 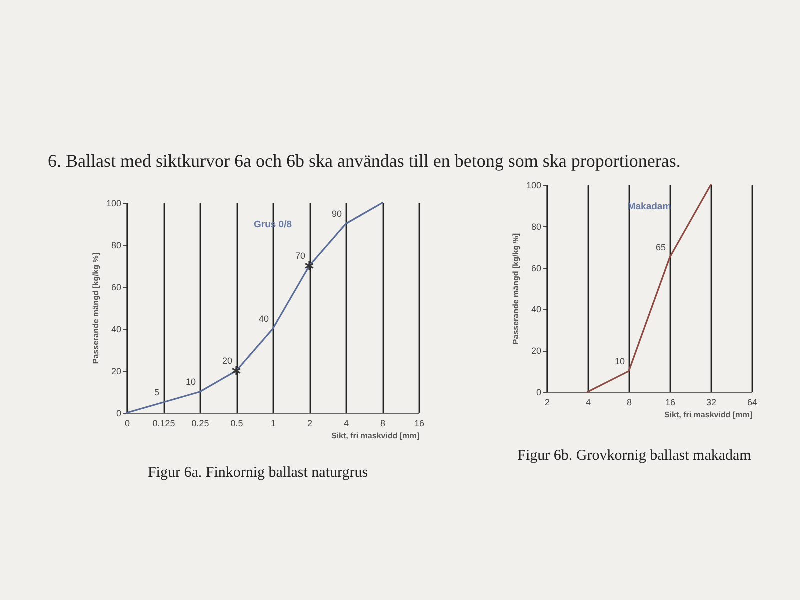 I want to click on text: Figur 6a. Finkornig ballast naturgrus, so click(x=258, y=473).